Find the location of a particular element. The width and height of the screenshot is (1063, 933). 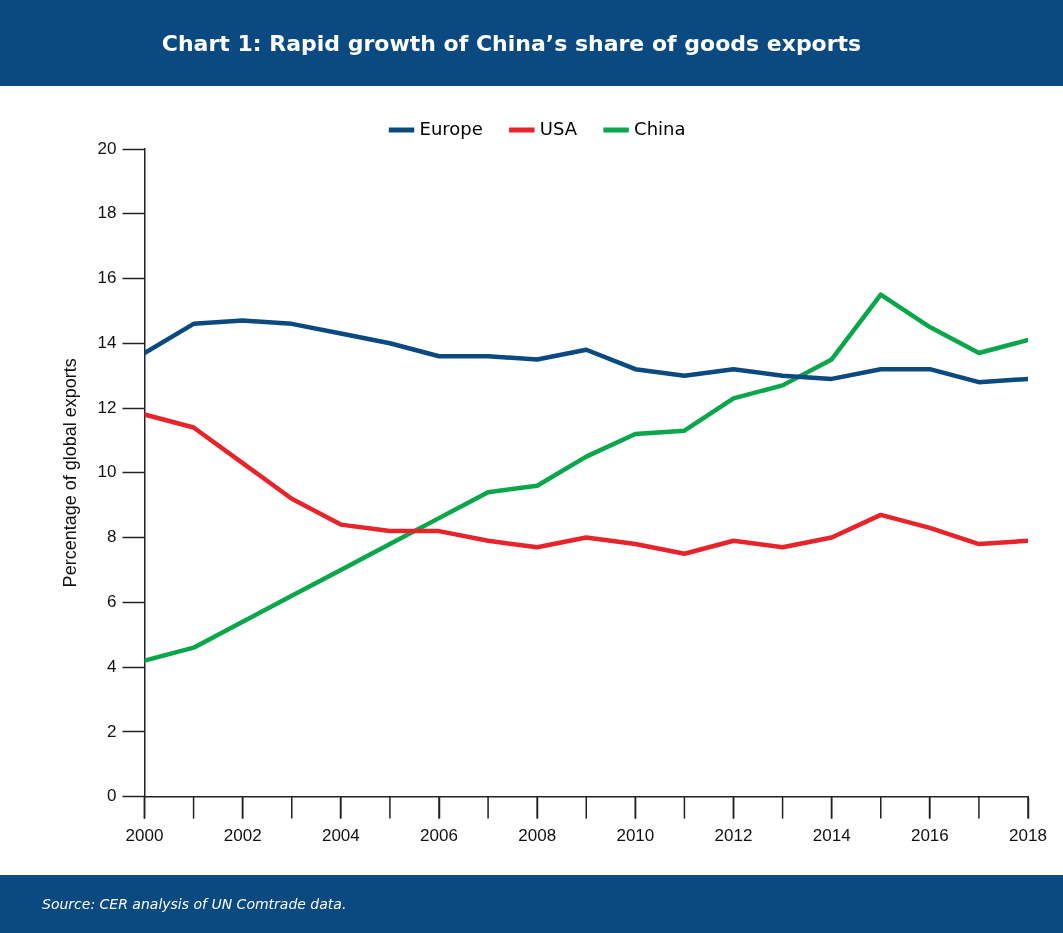

y-tick-label: 4 is located at coordinates (112, 666).